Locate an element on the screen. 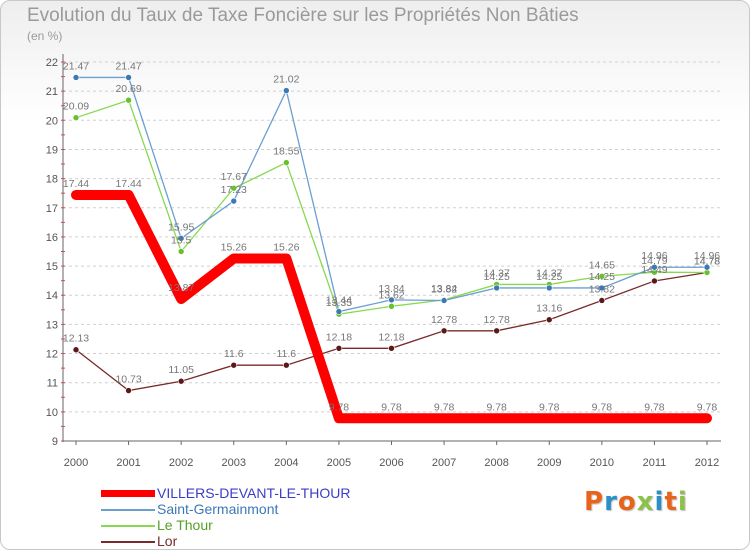  point-le-thour-2003 is located at coordinates (234, 188).